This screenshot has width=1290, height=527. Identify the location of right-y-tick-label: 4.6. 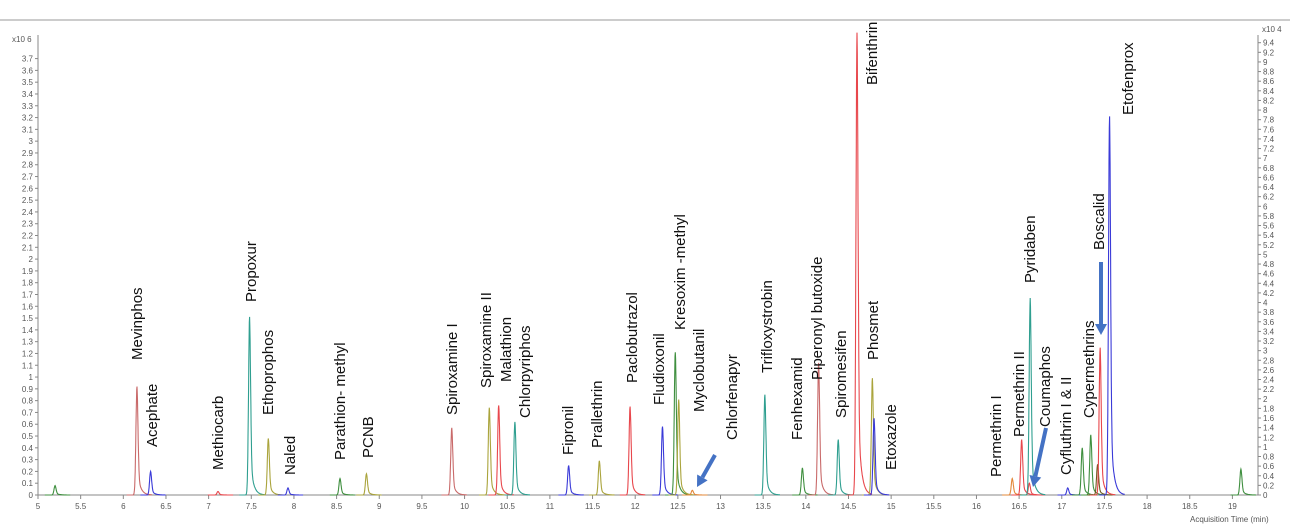
(1269, 274).